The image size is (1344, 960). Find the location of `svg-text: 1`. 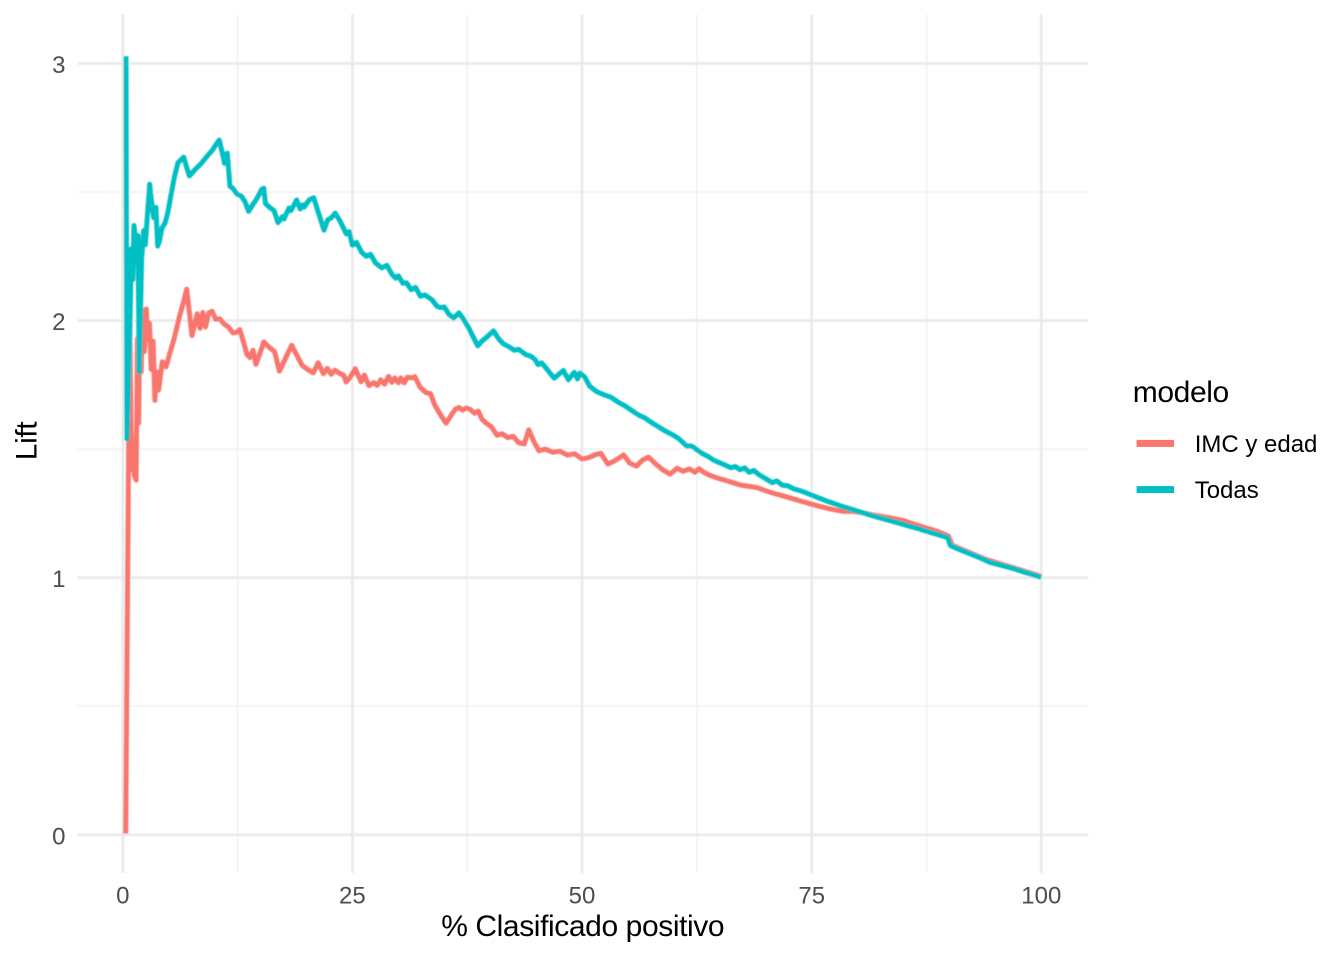

svg-text: 1 is located at coordinates (58, 579).